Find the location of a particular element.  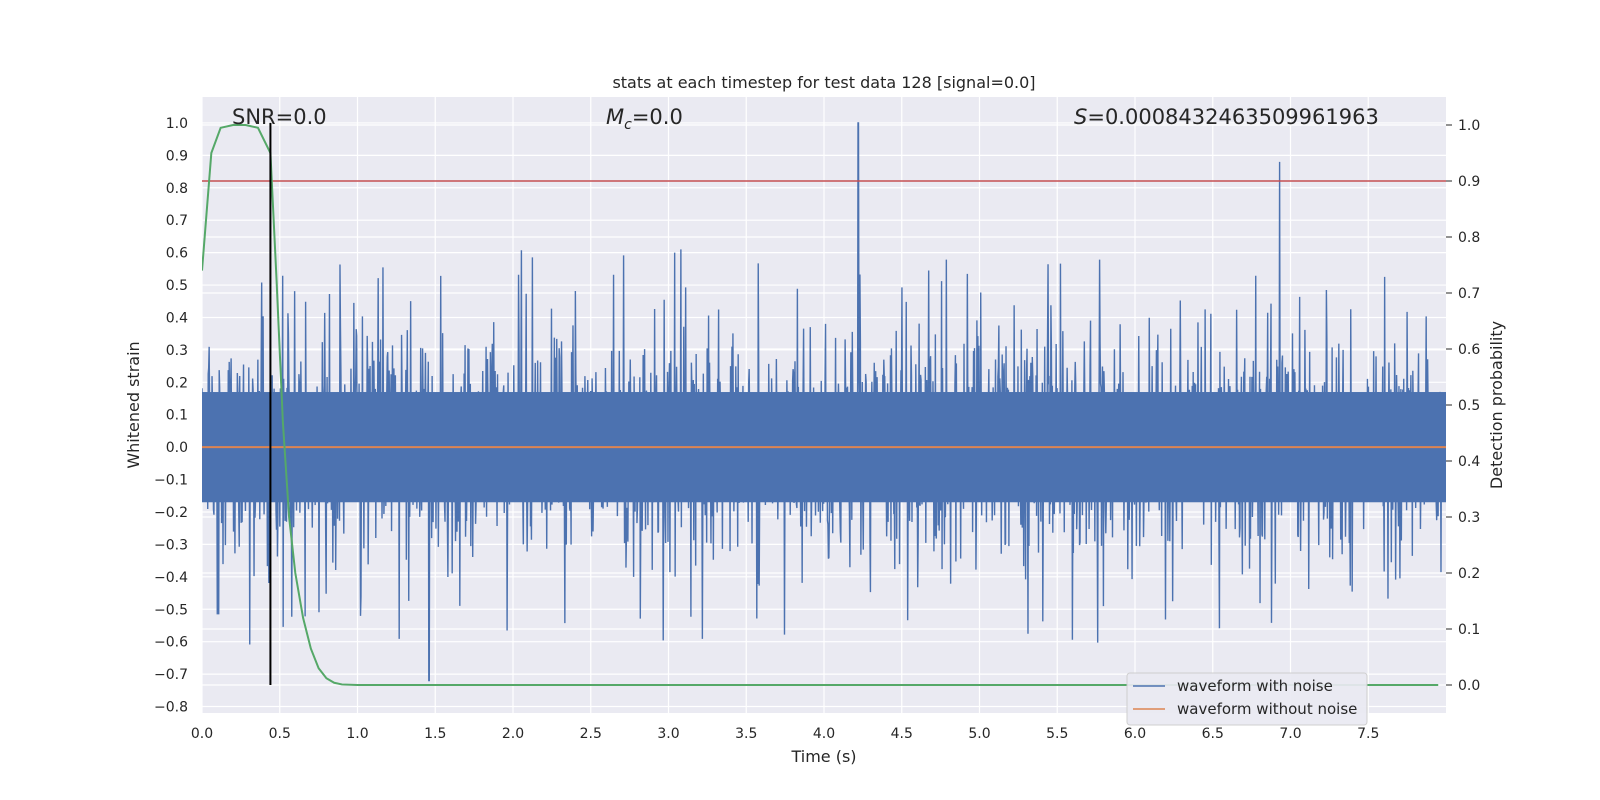

y-right-tick-label: 0.4 is located at coordinates (1469, 462).